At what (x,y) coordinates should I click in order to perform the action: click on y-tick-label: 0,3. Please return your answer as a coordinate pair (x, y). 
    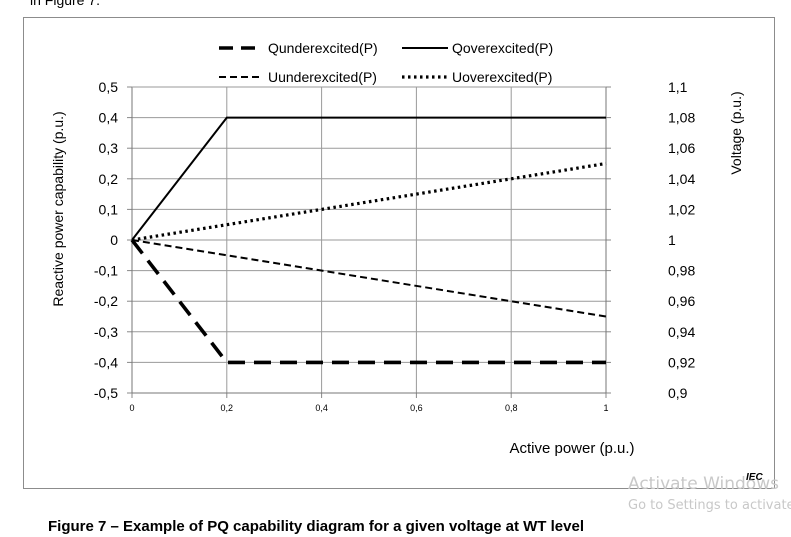
    Looking at the image, I should click on (109, 148).